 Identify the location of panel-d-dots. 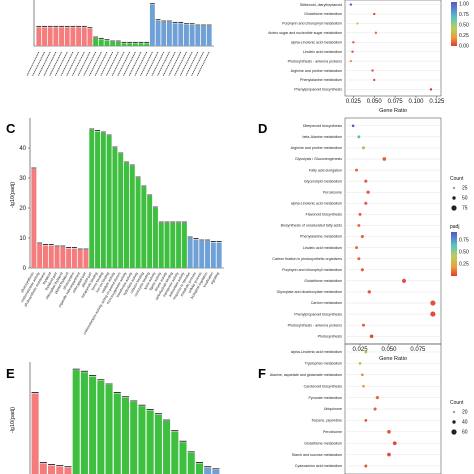
(393, 231).